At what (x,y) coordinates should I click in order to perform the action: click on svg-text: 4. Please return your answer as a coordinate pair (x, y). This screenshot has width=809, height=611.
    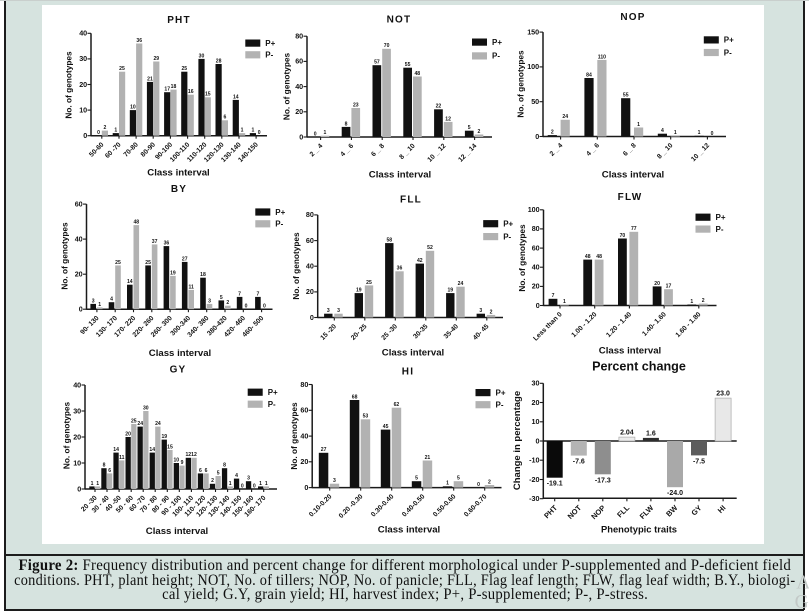
    Looking at the image, I should click on (236, 476).